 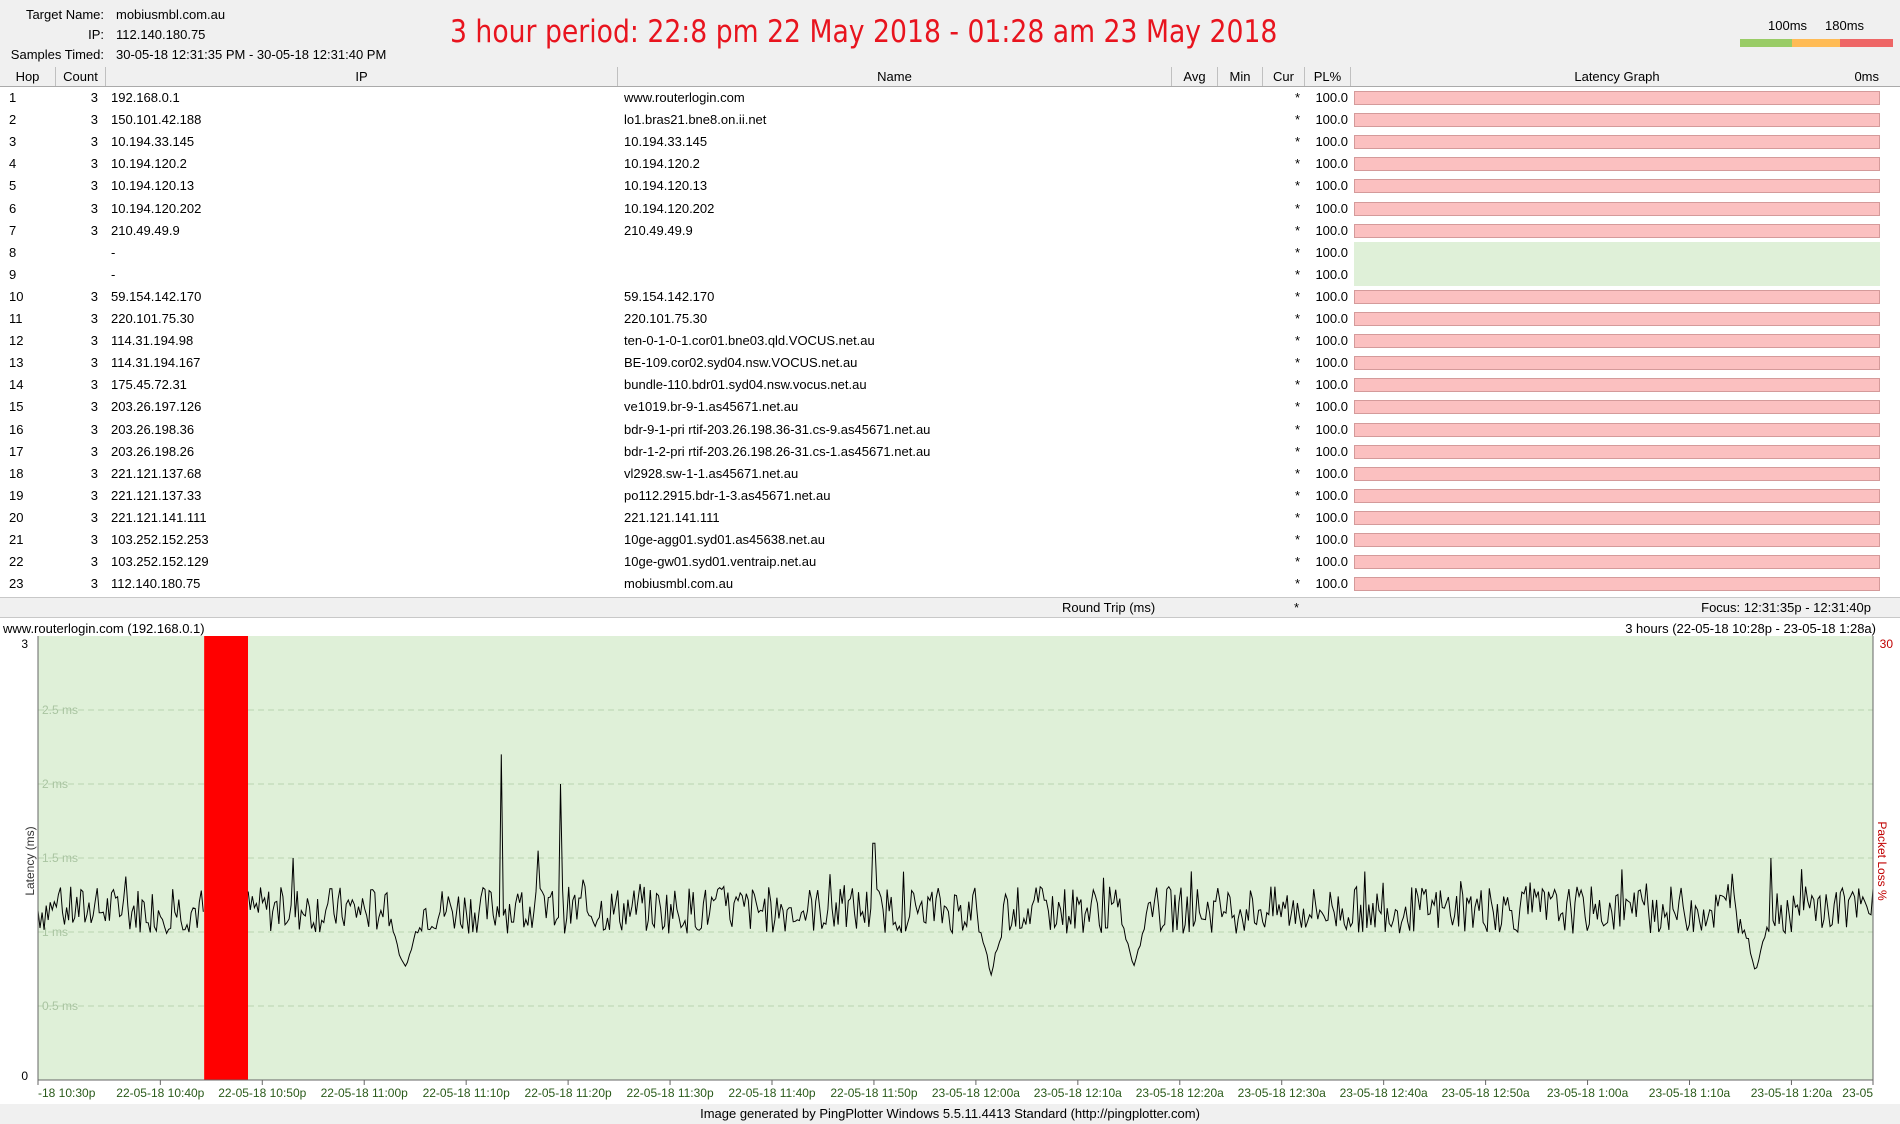 What do you see at coordinates (950, 98) in the screenshot?
I see `hop-row: 1 3 192.168.0.1 www.routerlogin.com * 100.0` at bounding box center [950, 98].